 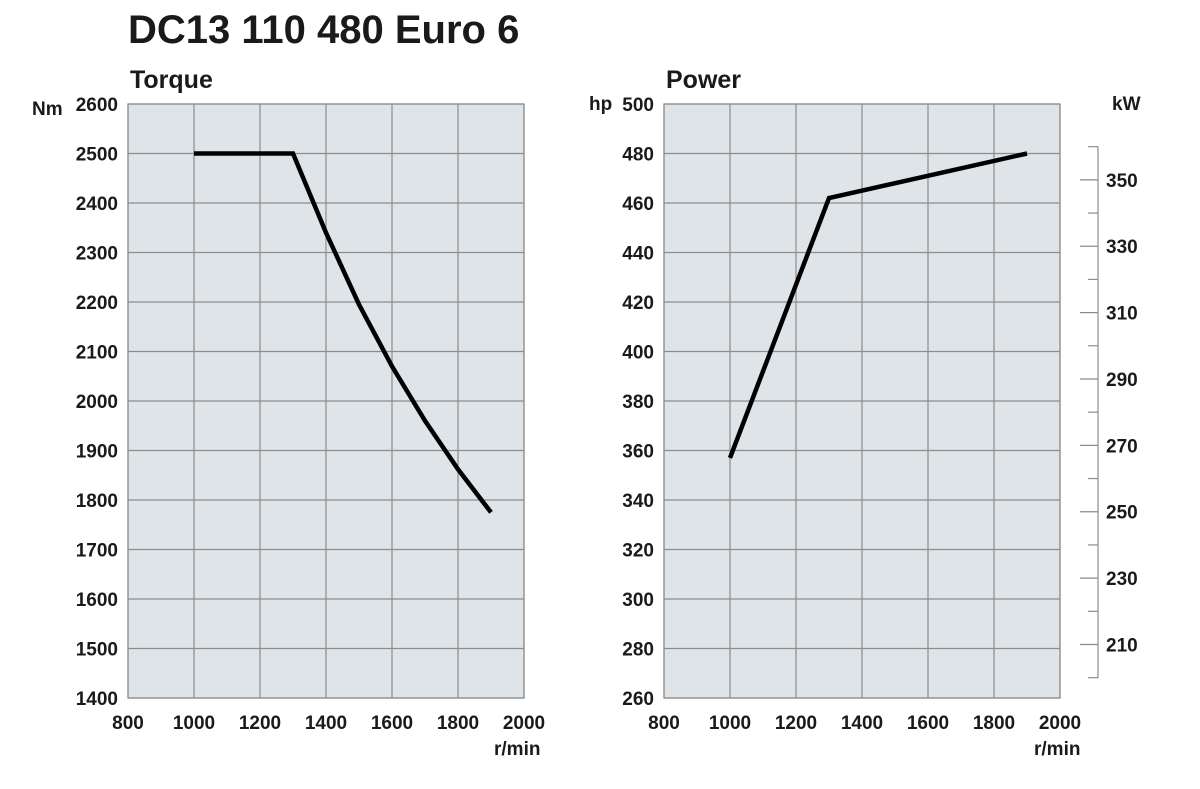 I want to click on chart2-kw-tick-label: 290, so click(x=1122, y=380).